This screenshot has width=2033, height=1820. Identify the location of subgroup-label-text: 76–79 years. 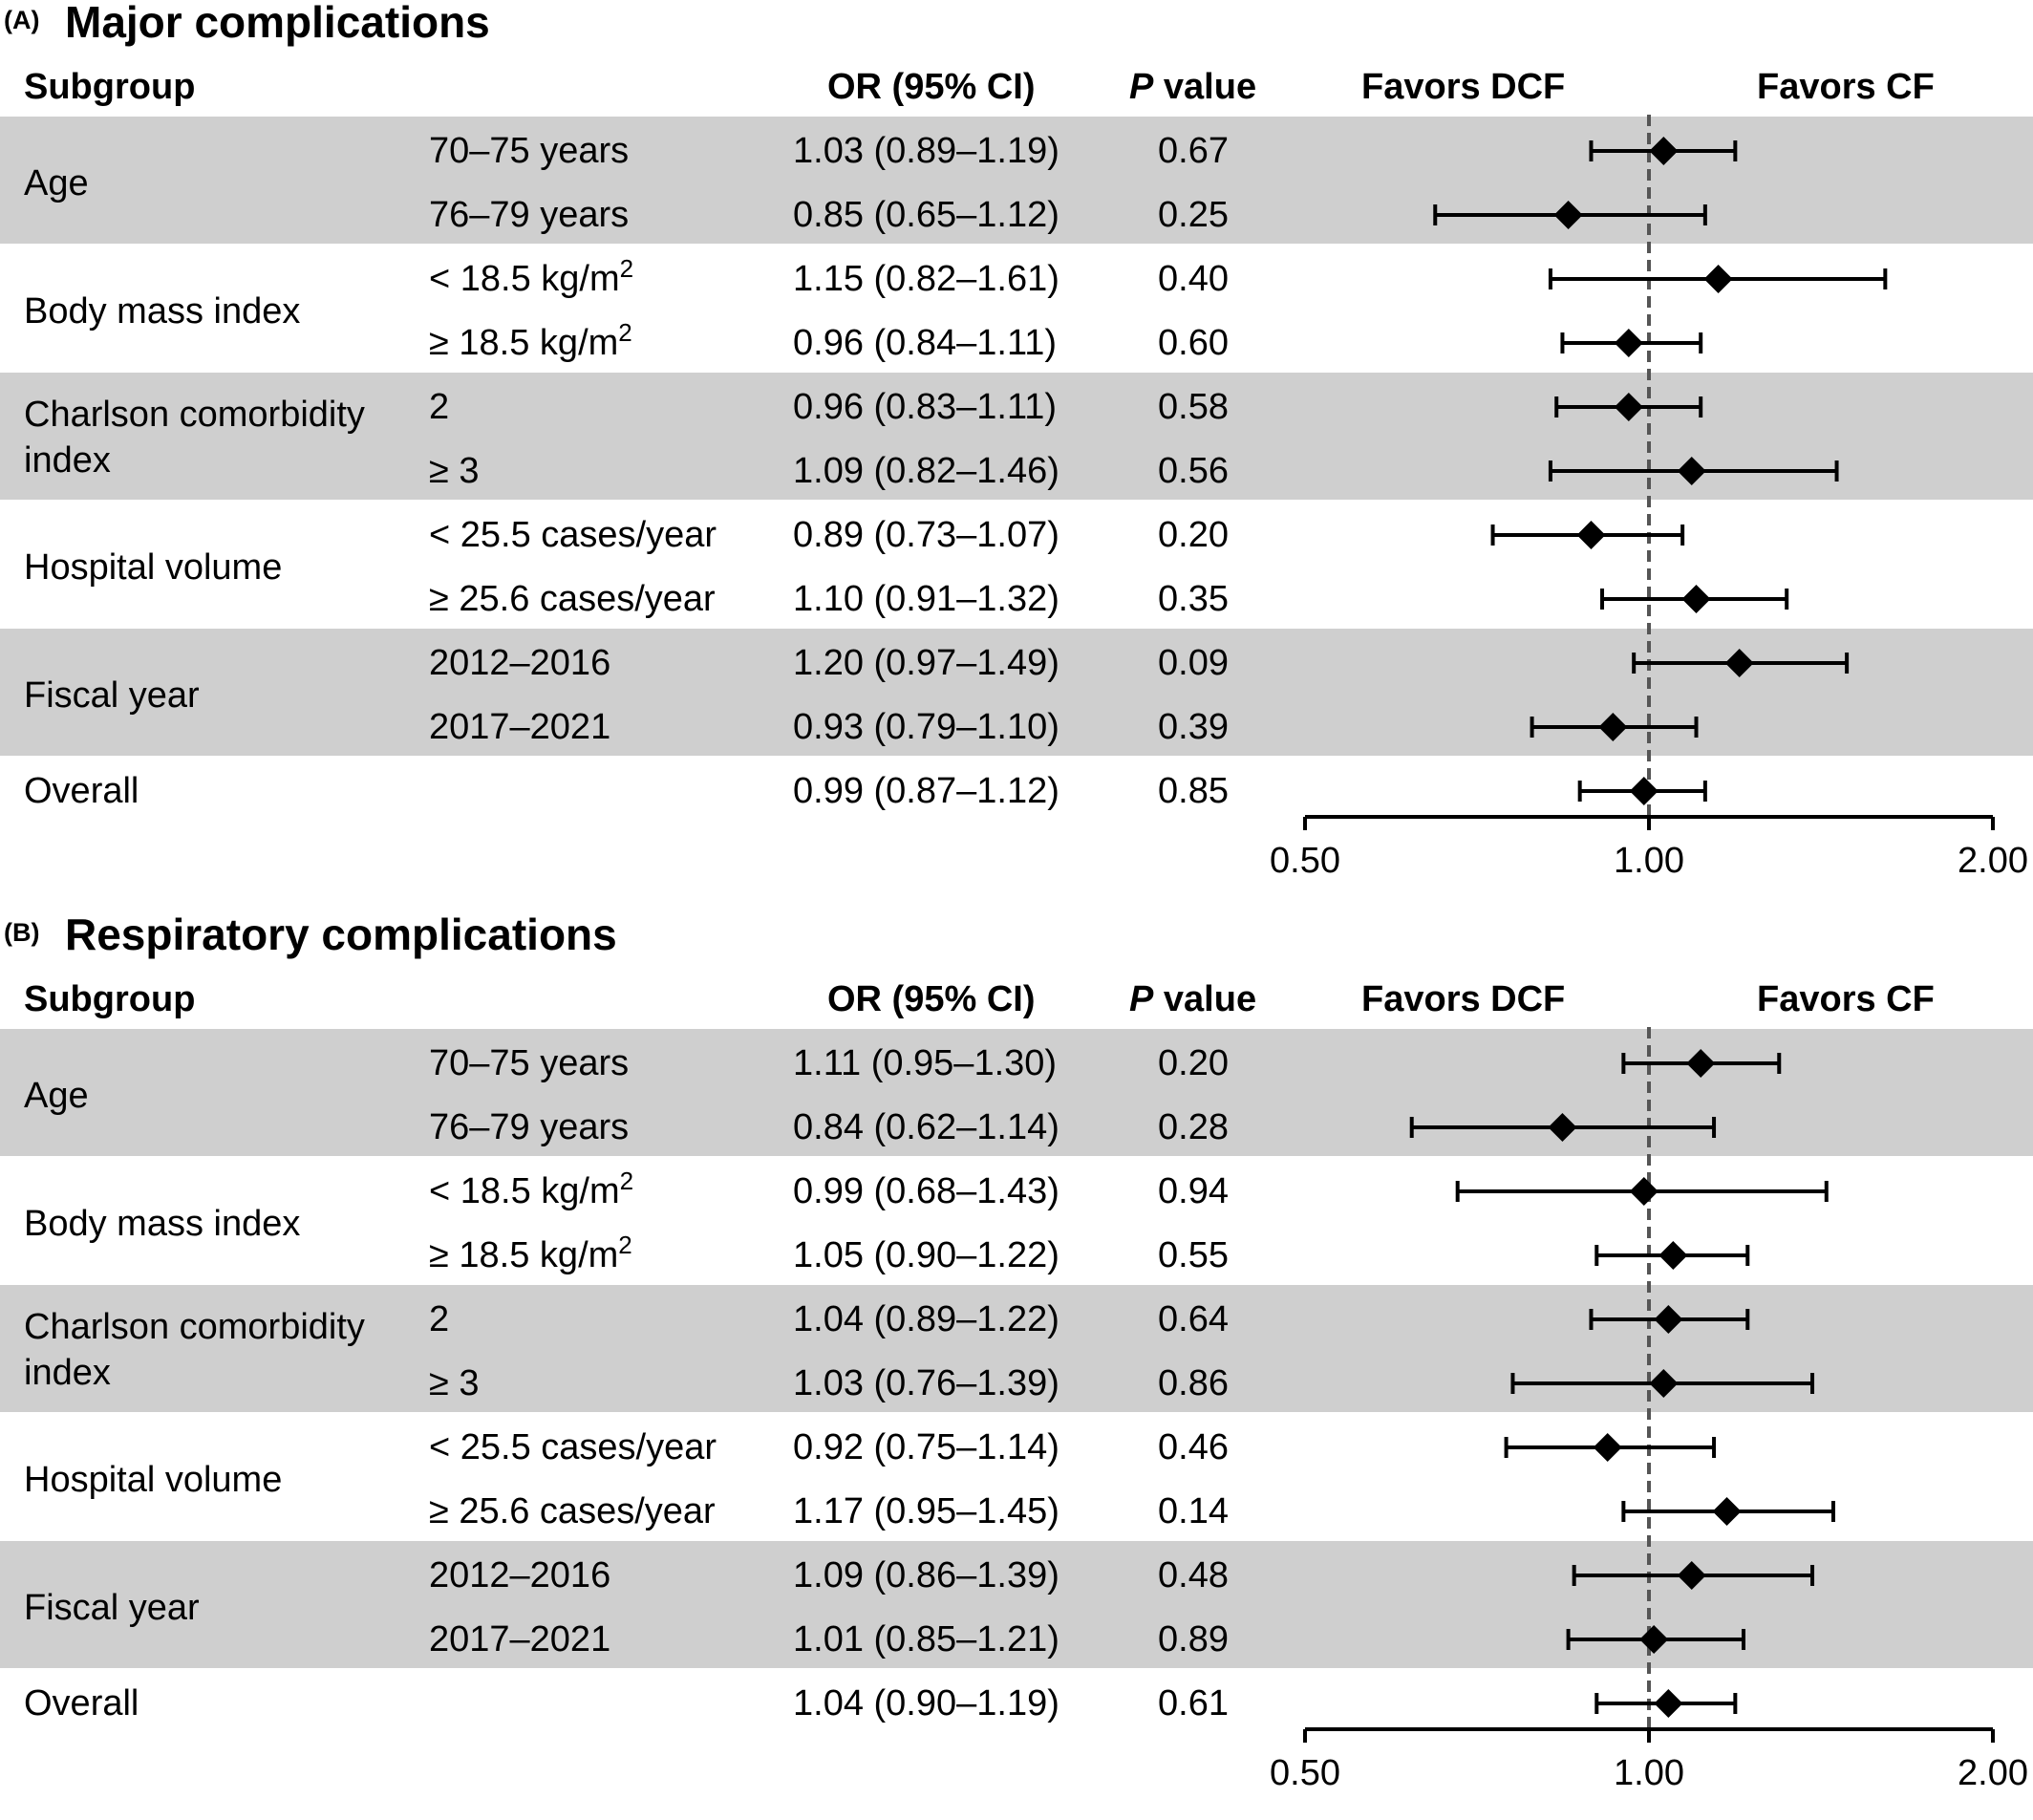
(529, 1127).